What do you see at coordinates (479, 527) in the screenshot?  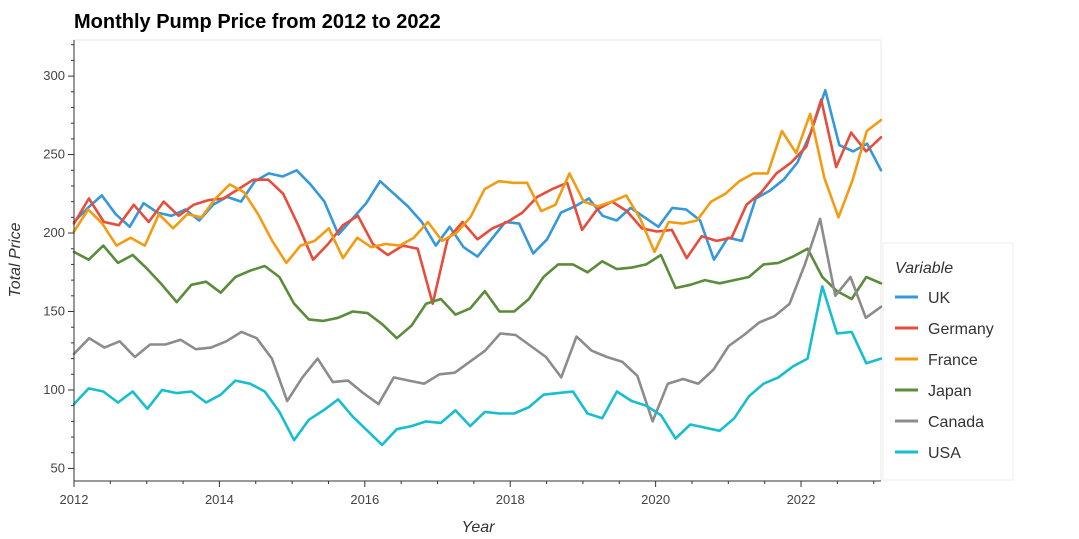 I see `x-axis-label: Year` at bounding box center [479, 527].